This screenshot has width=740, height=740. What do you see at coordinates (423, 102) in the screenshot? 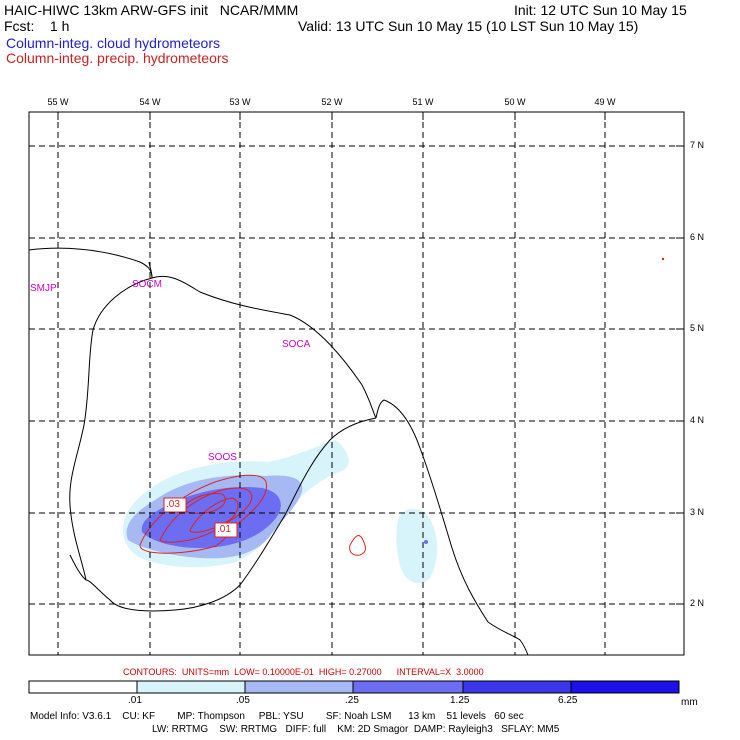
I see `lon-label: 51 W` at bounding box center [423, 102].